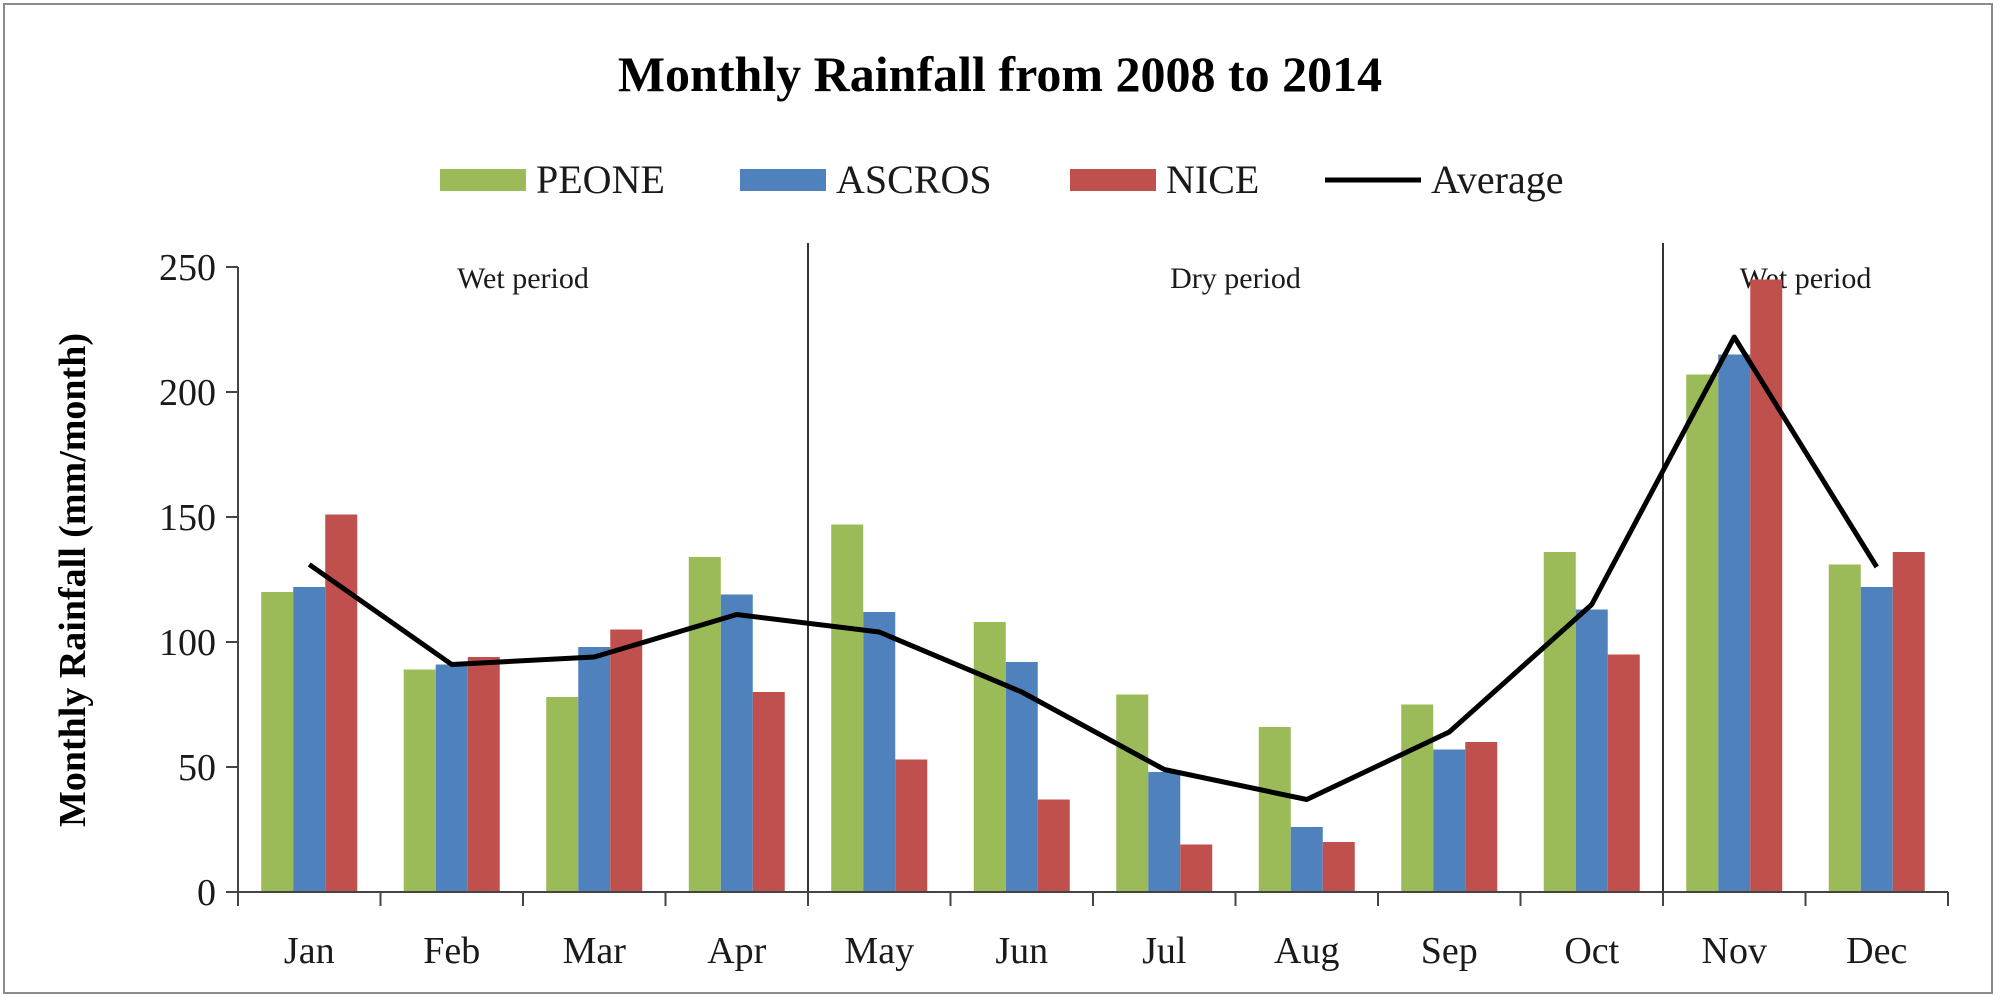 This screenshot has height=1001, width=2000. What do you see at coordinates (73, 580) in the screenshot?
I see `y-axis-label: Monthly Rainfall (mm/month)` at bounding box center [73, 580].